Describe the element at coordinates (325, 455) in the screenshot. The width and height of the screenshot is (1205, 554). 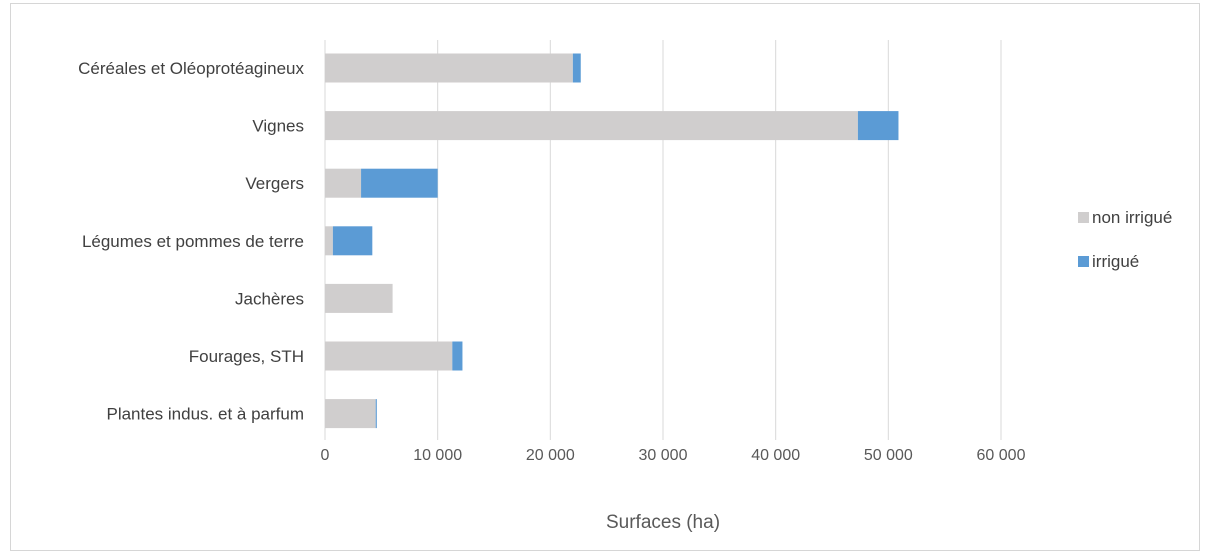
I see `x-tick-label: 0` at that location.